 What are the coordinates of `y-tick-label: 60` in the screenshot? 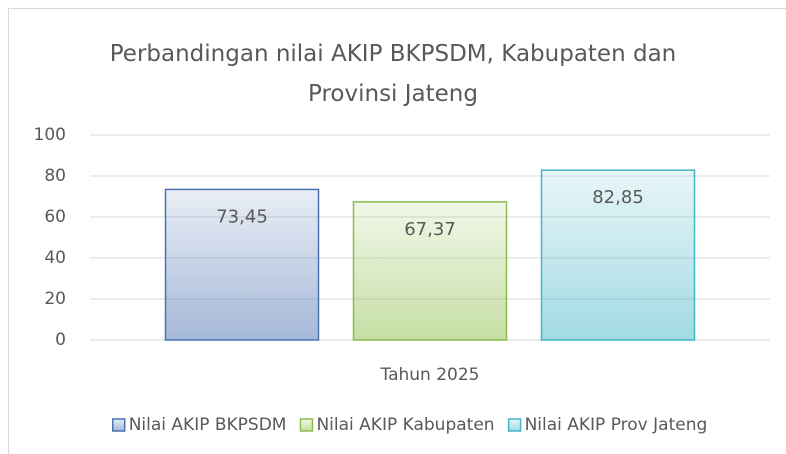 It's located at (55, 217).